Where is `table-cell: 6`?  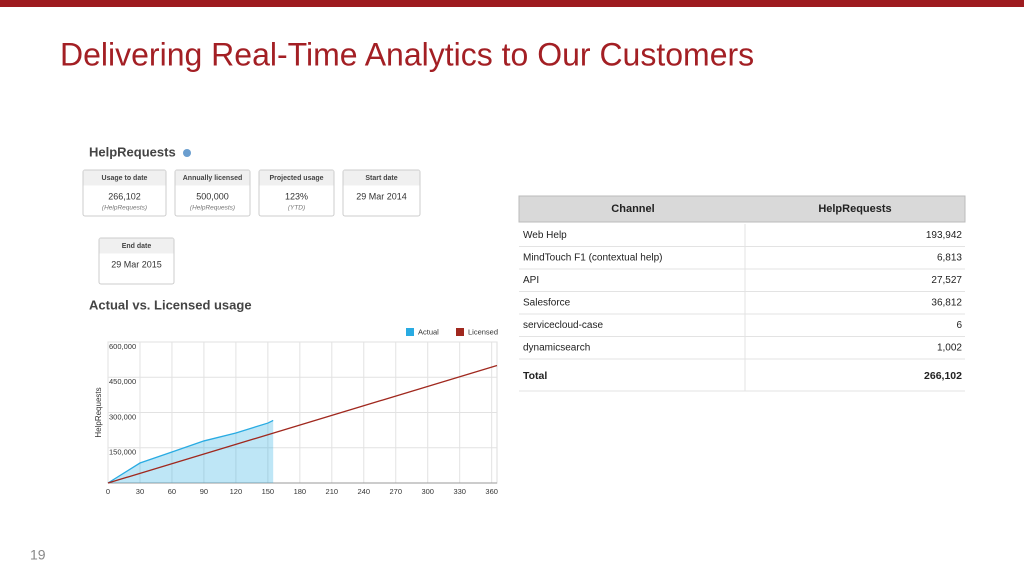
table-cell: 6 is located at coordinates (959, 325).